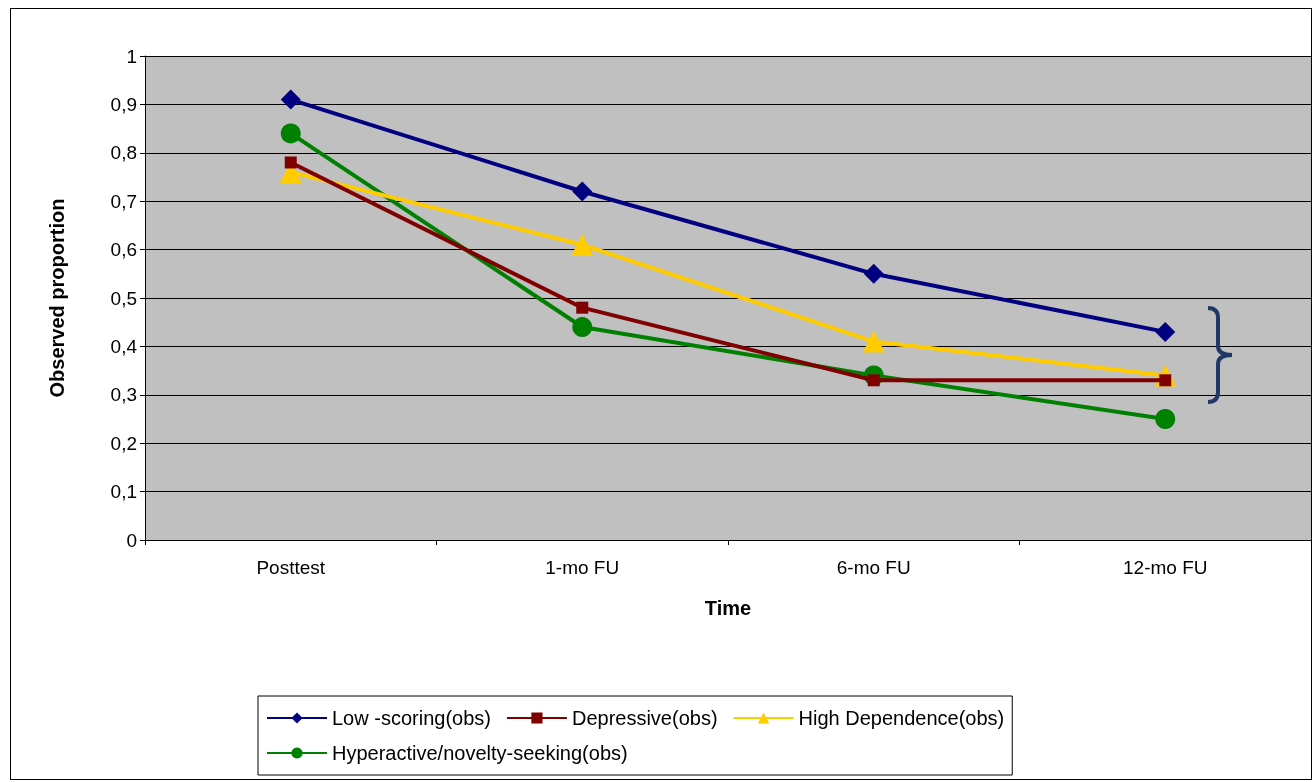  Describe the element at coordinates (123, 443) in the screenshot. I see `y-tick-label: 0,2` at that location.